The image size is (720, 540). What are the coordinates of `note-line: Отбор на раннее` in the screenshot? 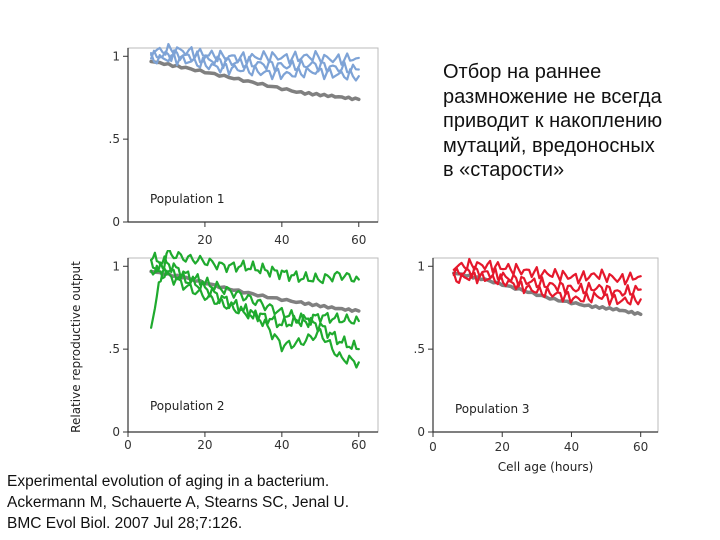 It's located at (522, 72).